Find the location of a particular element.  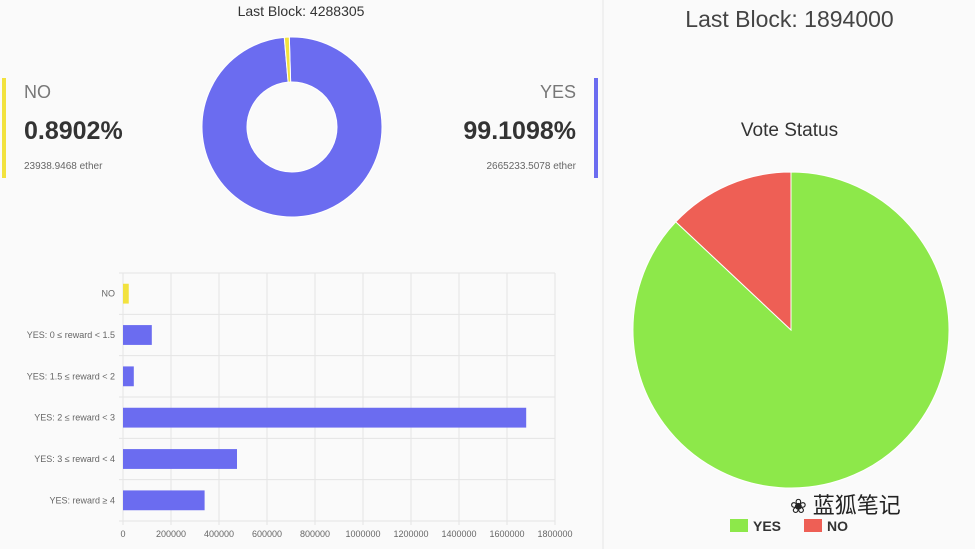

x-tick-label: 800000 is located at coordinates (315, 534).